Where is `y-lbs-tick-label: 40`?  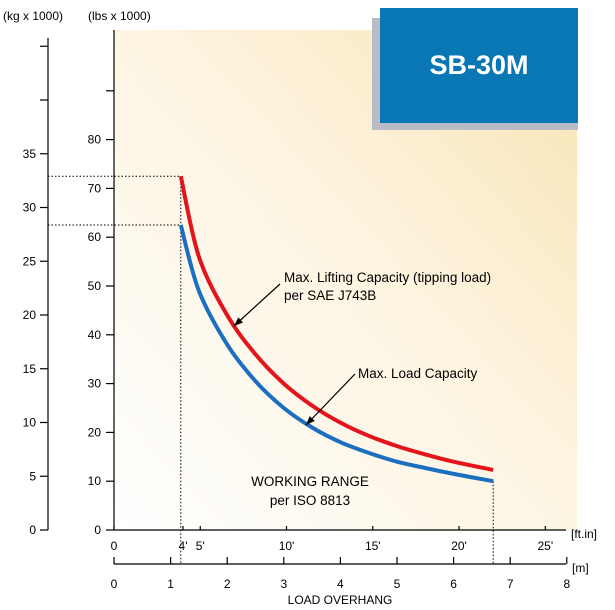 y-lbs-tick-label: 40 is located at coordinates (95, 335).